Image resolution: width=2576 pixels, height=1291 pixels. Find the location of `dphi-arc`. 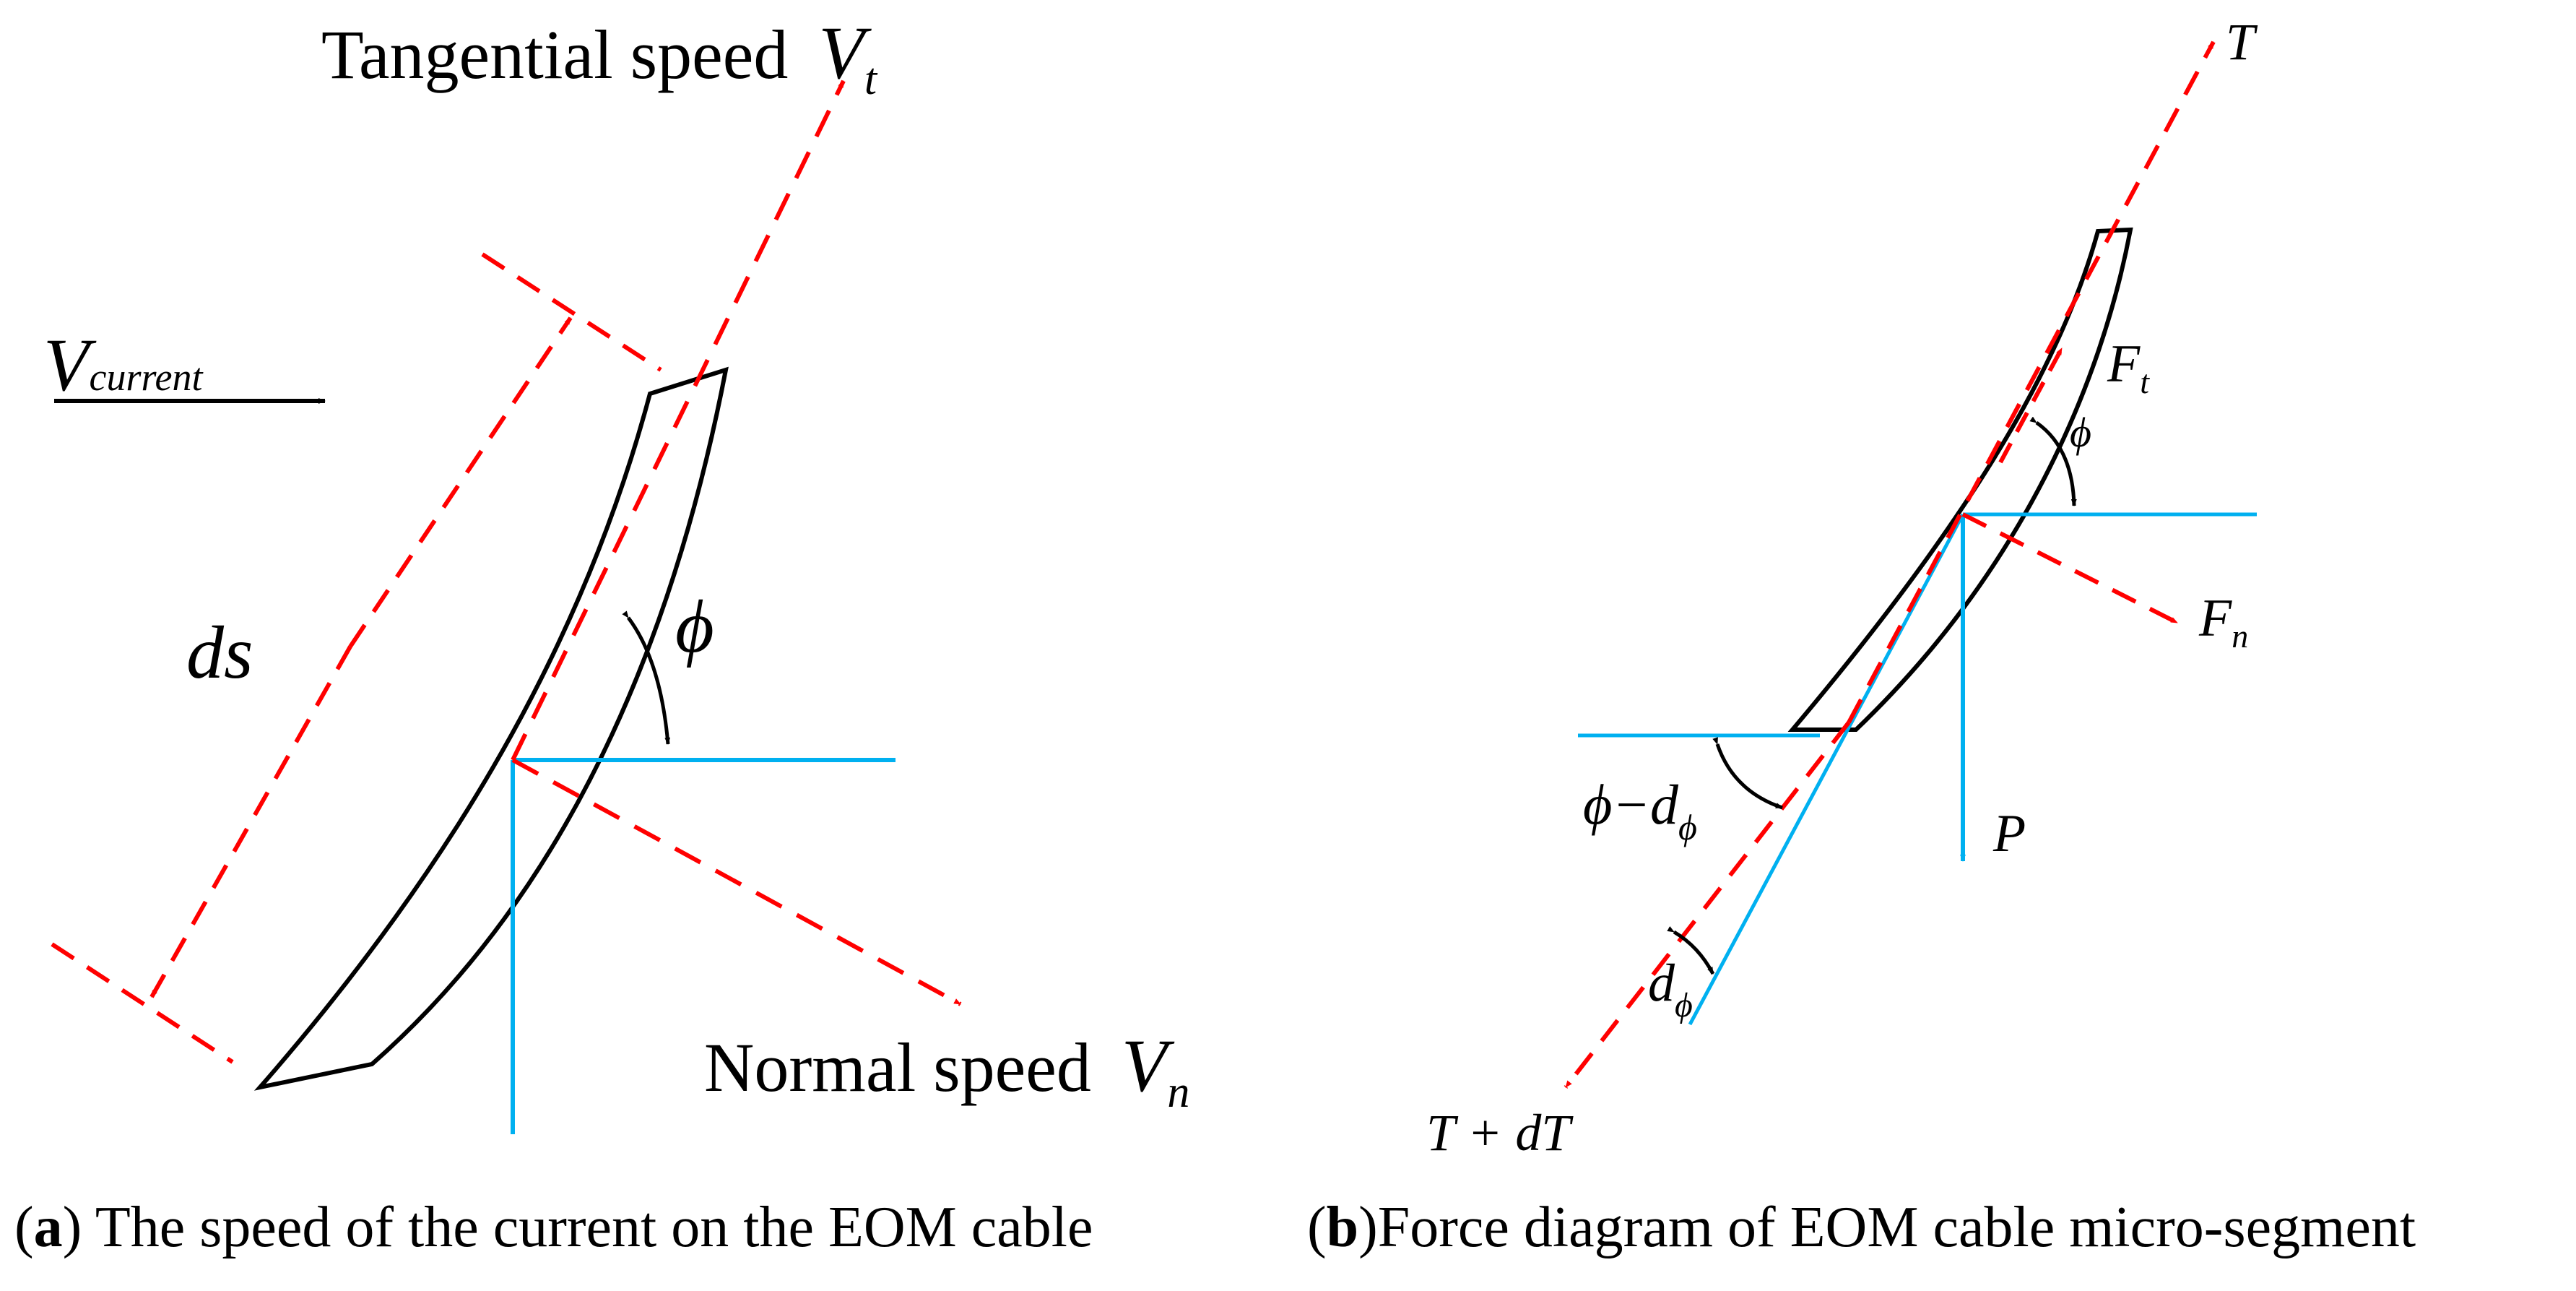

dphi-arc is located at coordinates (1691, 950).